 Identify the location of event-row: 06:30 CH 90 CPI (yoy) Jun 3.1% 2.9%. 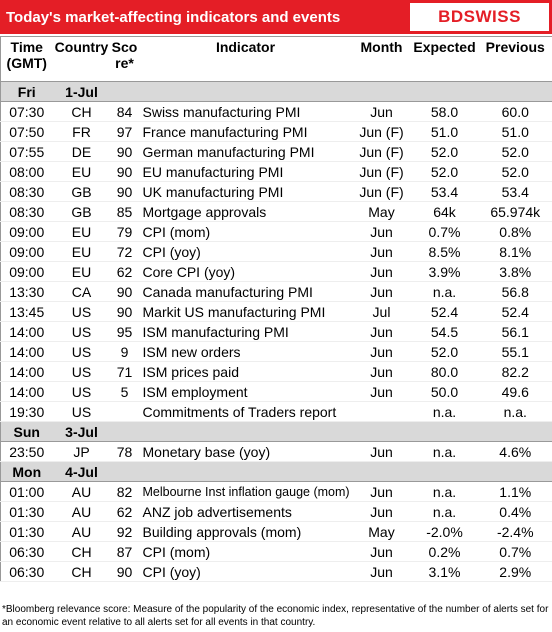
(276, 571).